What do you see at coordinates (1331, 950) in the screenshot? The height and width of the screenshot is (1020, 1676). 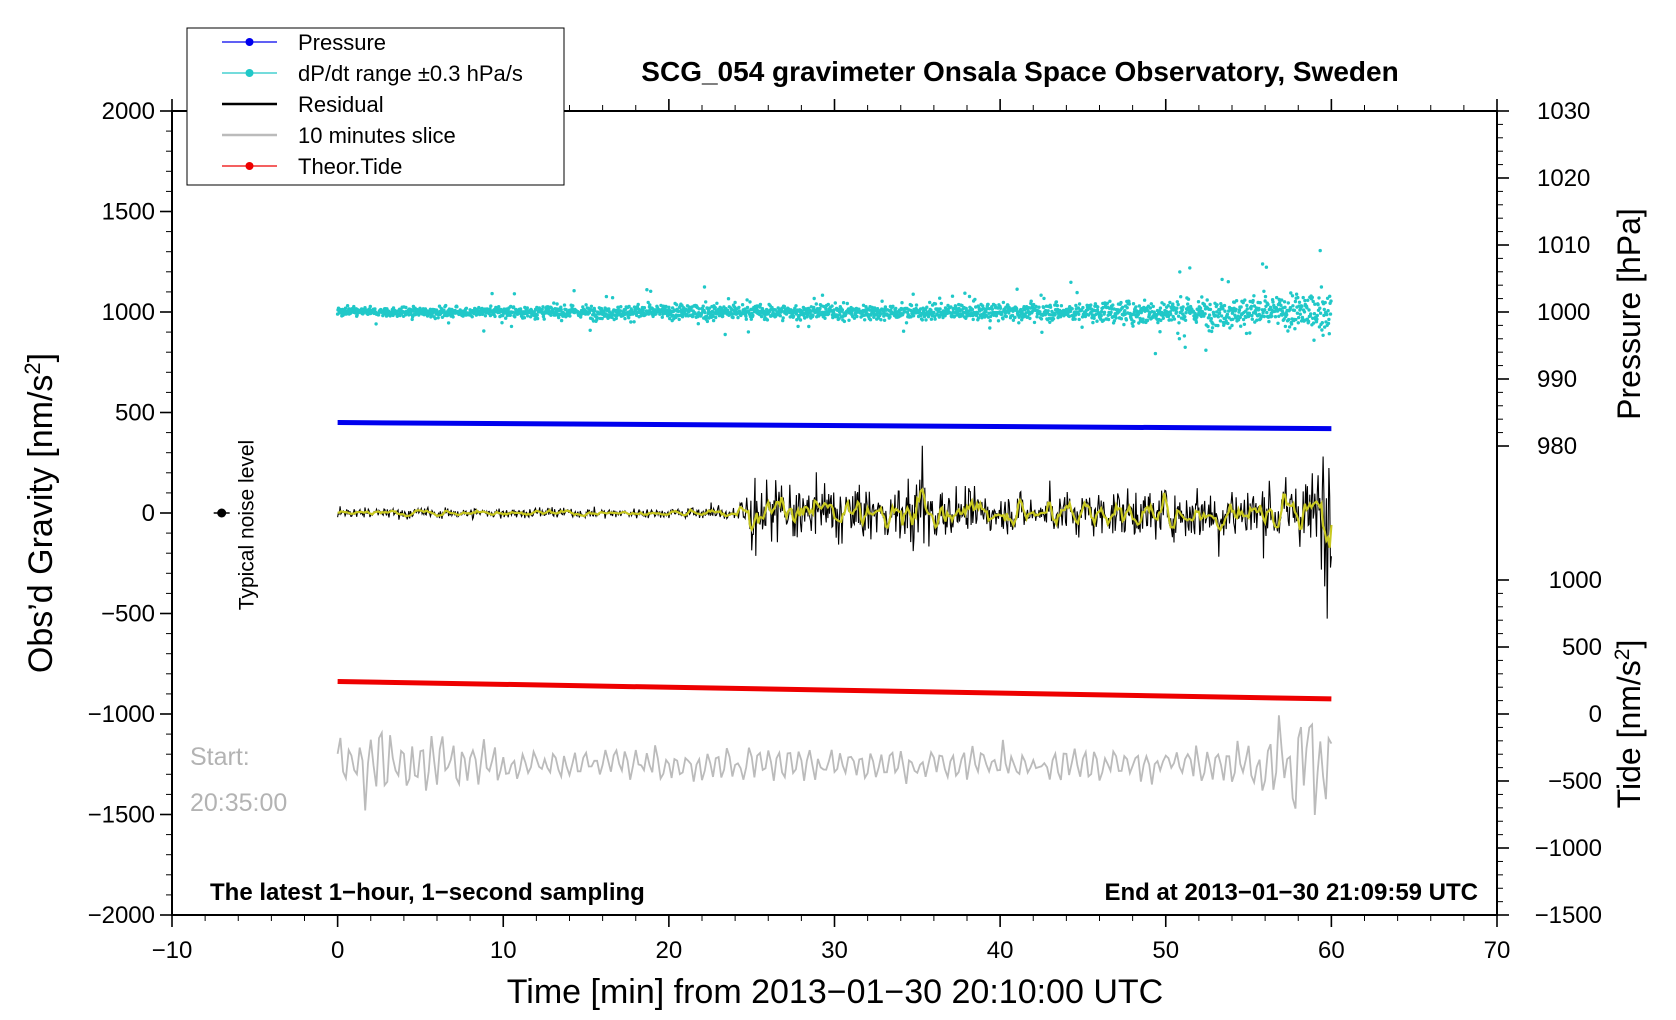 I see `x-tick-label: 60` at bounding box center [1331, 950].